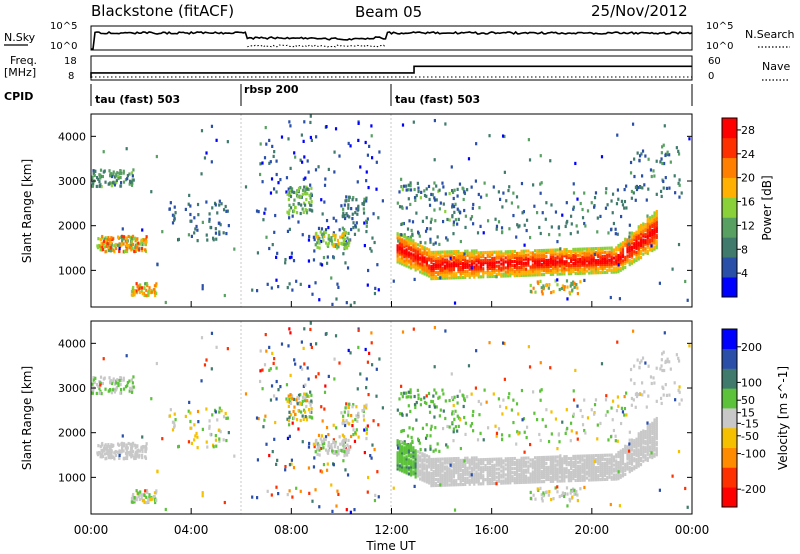 This screenshot has width=800, height=554. I want to click on noise-panel: N.Sky 10^5 10^0 10^5 10^0 N.Search, so click(399, 36).